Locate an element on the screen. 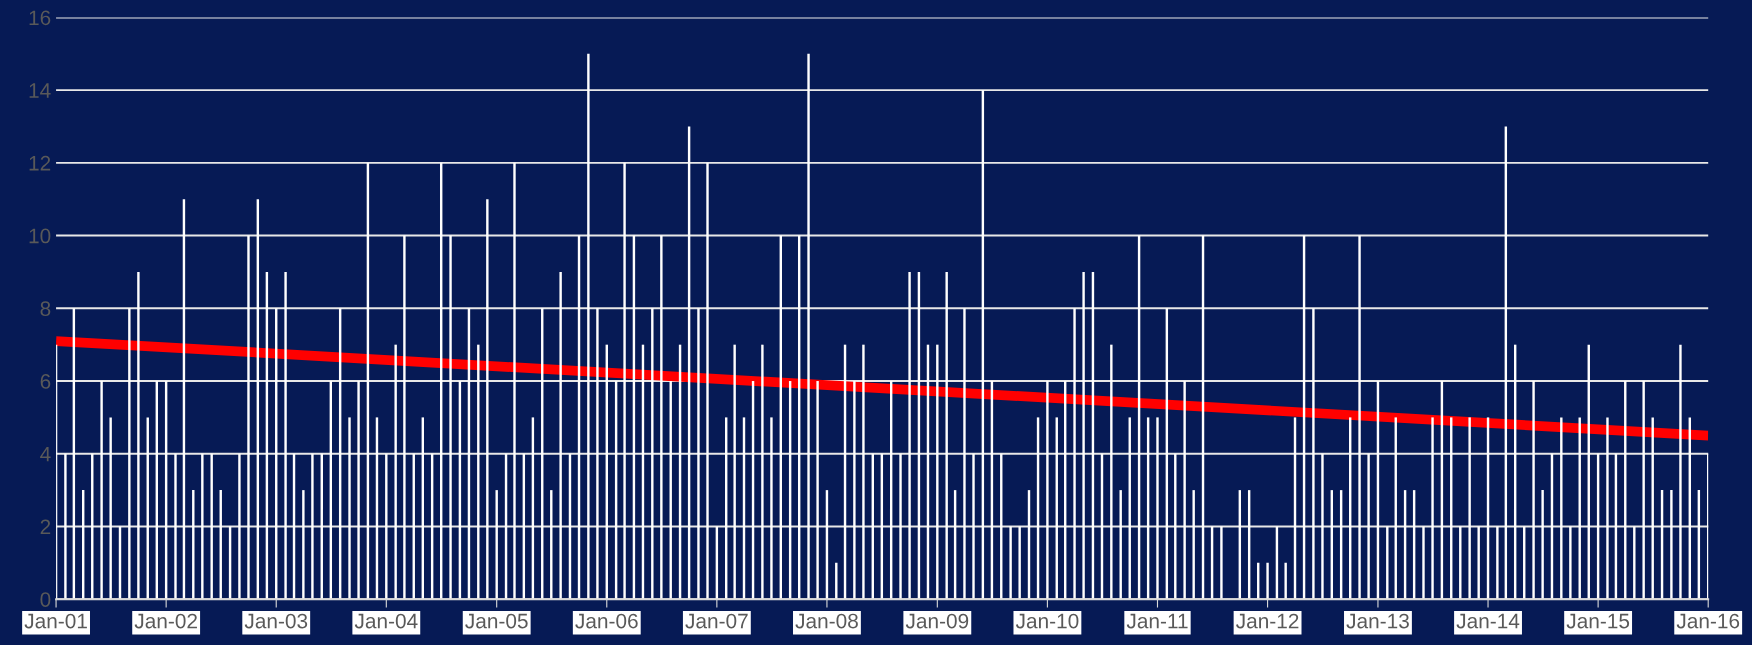 This screenshot has width=1752, height=645. y-tick-label: 0 is located at coordinates (45, 599).